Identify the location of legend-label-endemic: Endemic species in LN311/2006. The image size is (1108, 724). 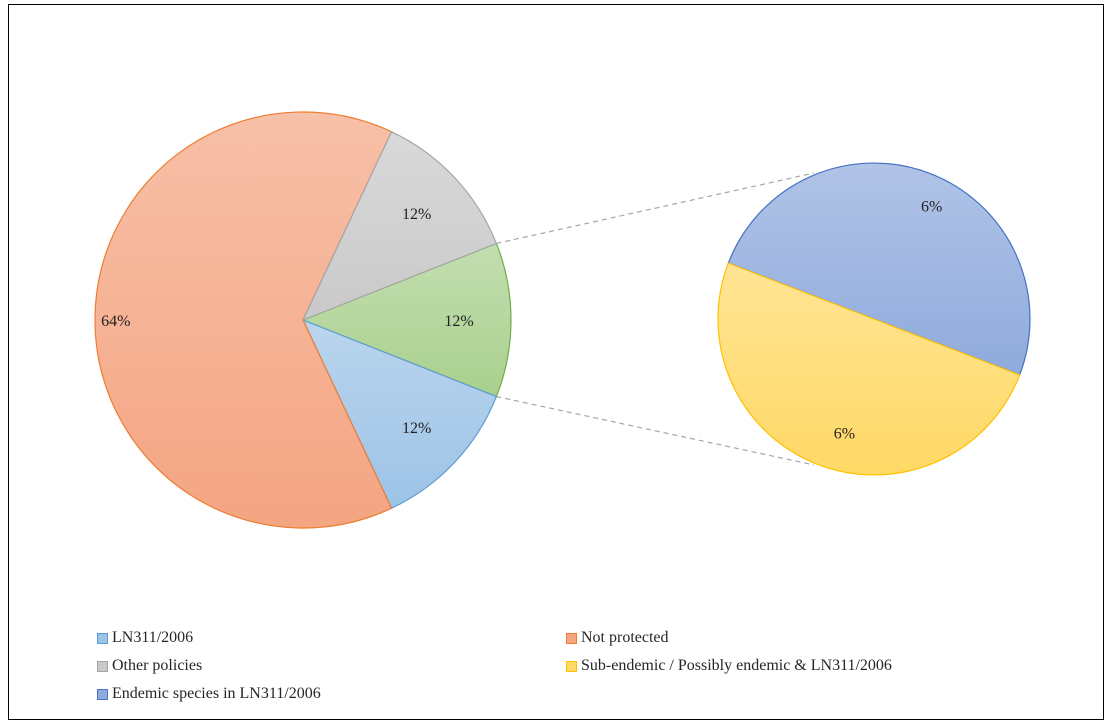
(216, 693).